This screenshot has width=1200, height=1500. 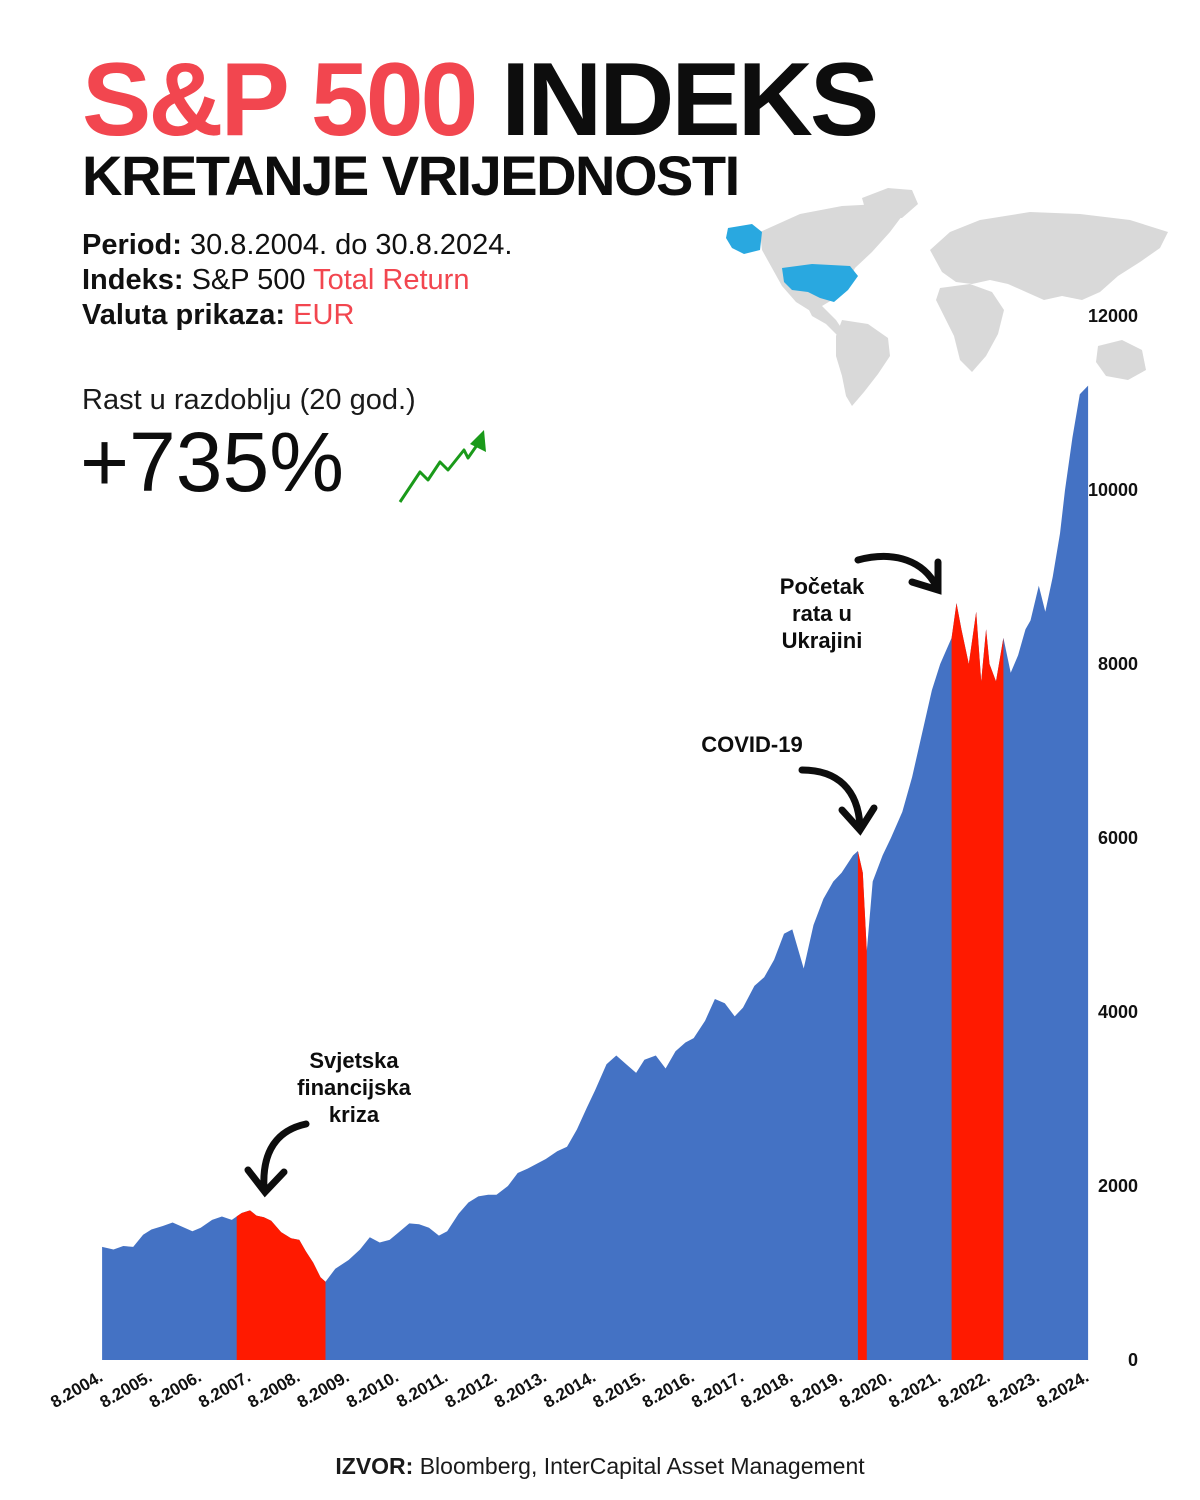 I want to click on page-subtitle: KRETANJE VRIJEDNOSTI, so click(x=411, y=175).